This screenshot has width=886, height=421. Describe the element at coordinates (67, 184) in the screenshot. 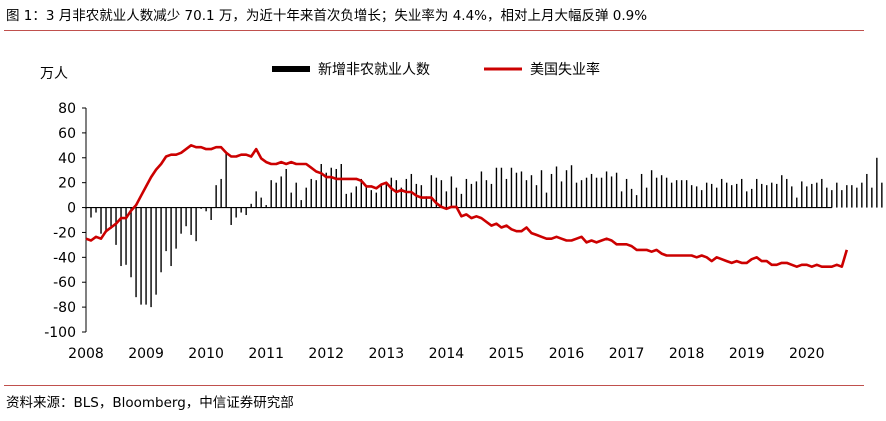

I see `y-tick-label: 20` at that location.